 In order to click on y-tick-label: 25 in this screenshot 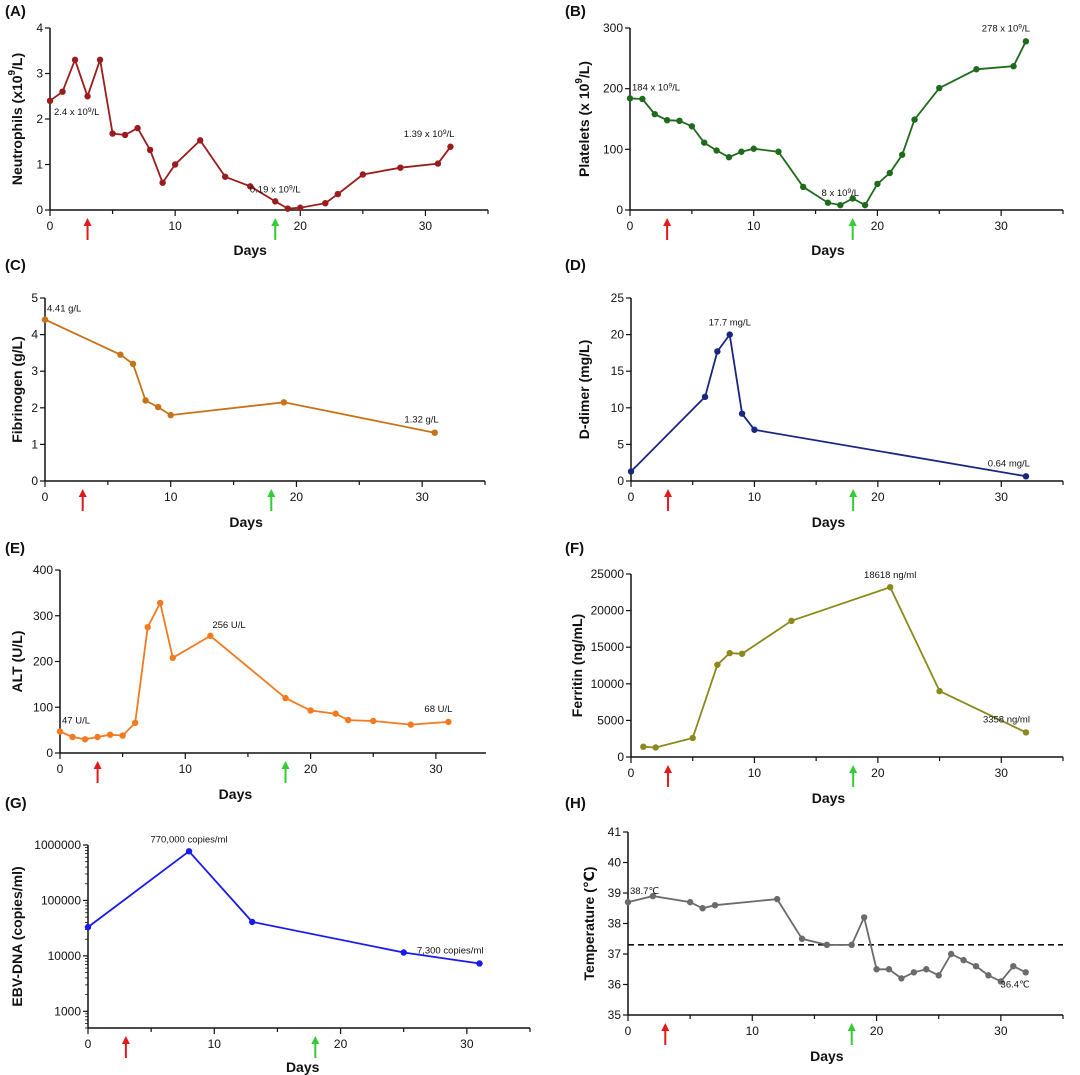, I will do `click(618, 298)`.